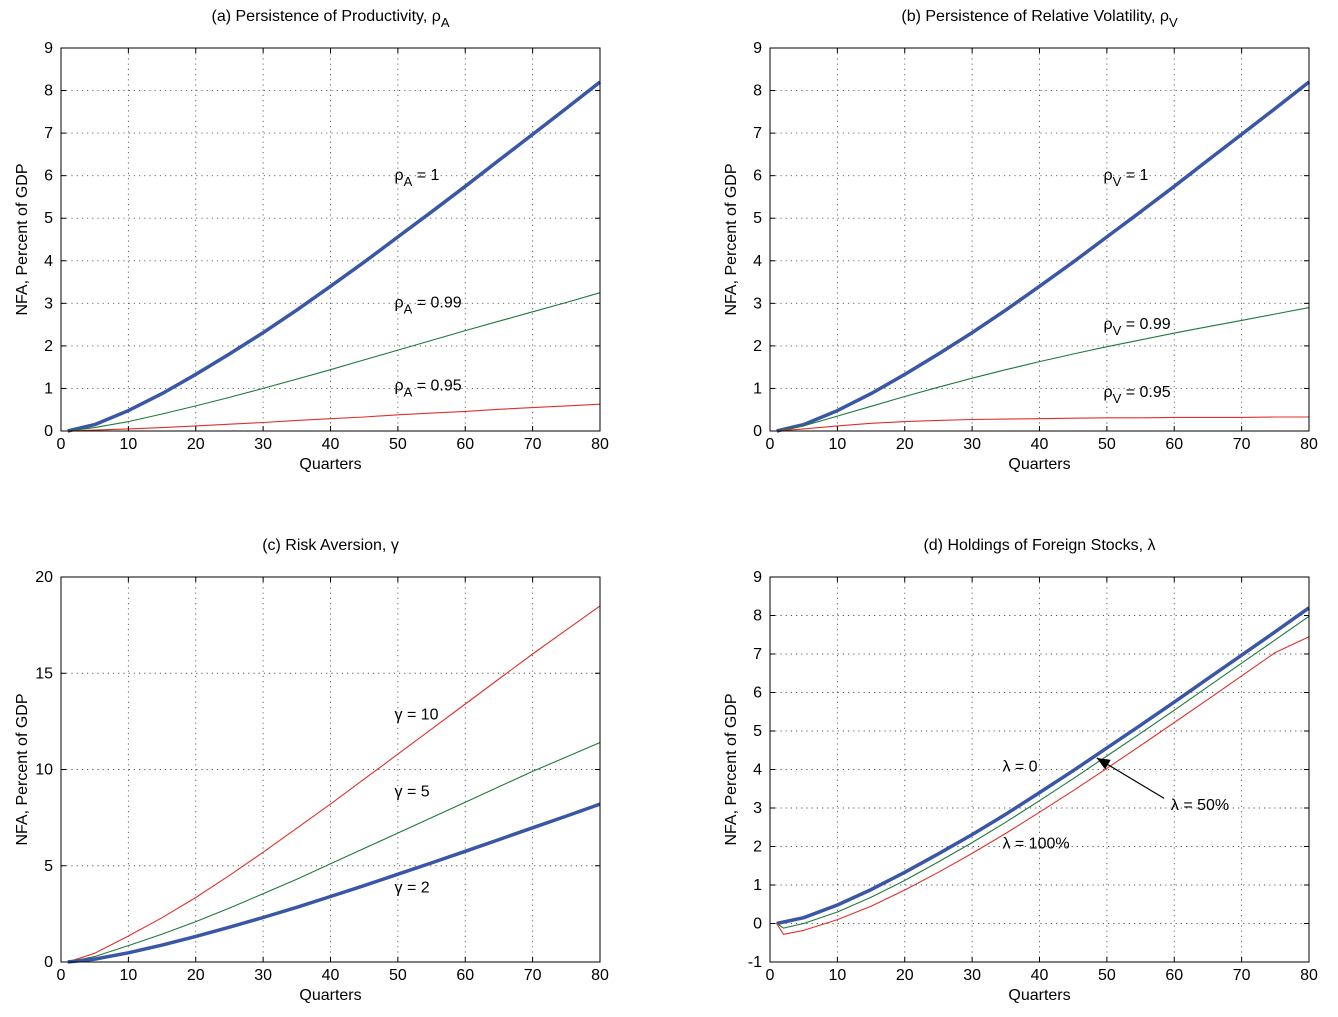 The height and width of the screenshot is (1017, 1338). I want to click on y-tick-label: 10, so click(44, 770).